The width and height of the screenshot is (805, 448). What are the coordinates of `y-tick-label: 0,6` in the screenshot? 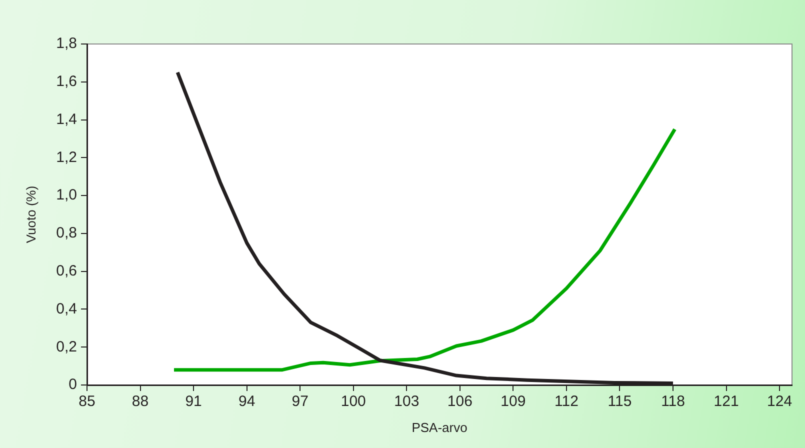 It's located at (66, 271).